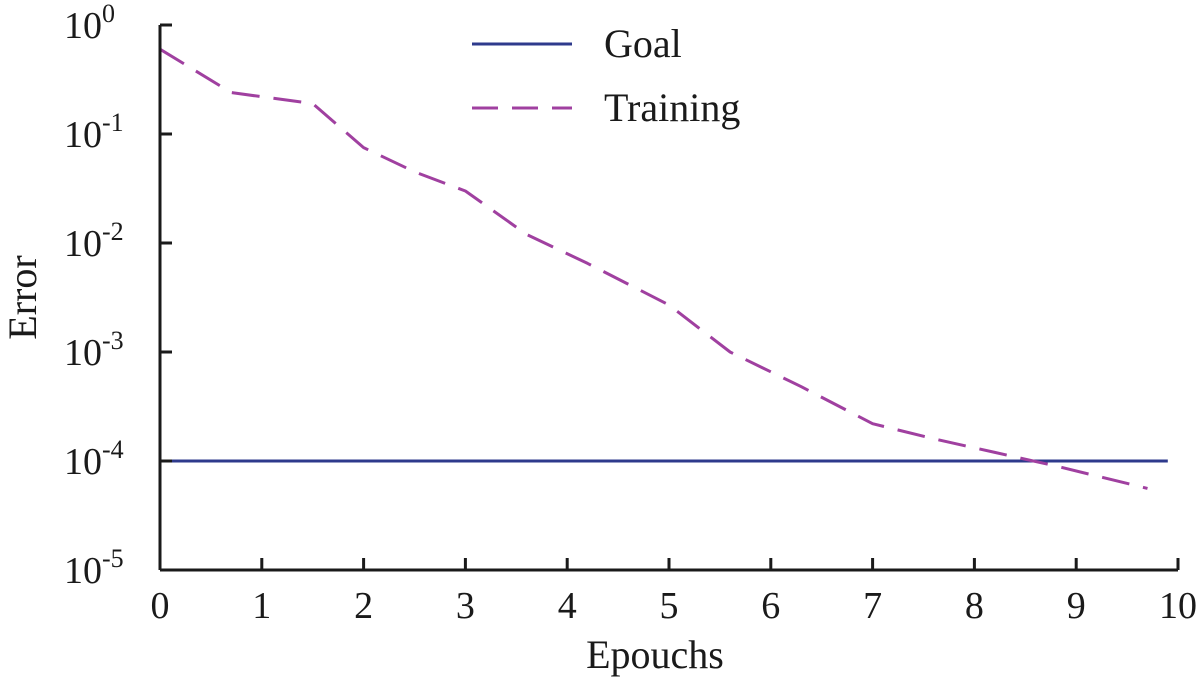  I want to click on x-tick-label: 5, so click(669, 606).